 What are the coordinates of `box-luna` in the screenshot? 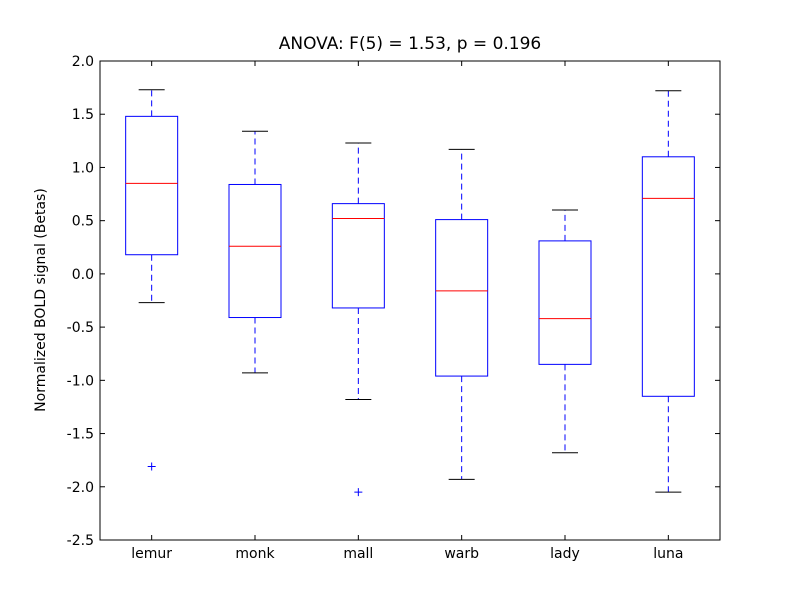 It's located at (668, 291).